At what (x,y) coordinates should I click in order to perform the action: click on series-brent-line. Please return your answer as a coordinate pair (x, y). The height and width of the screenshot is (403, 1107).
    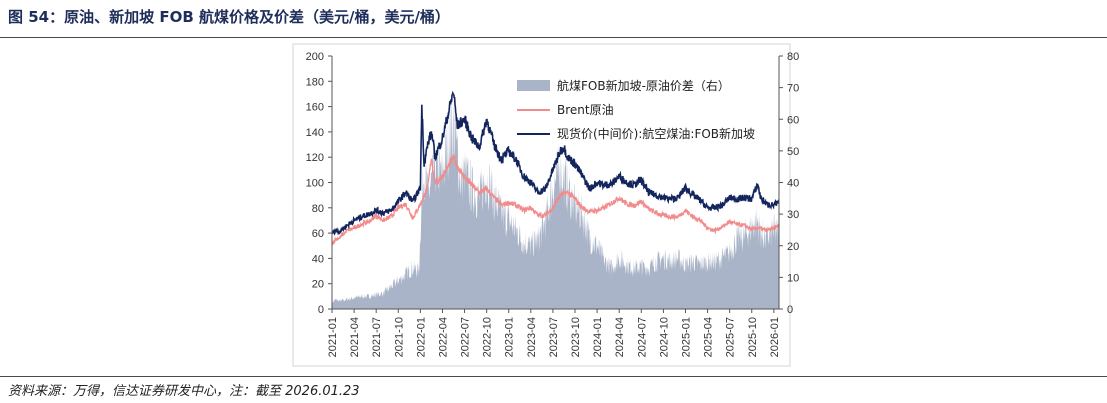
    Looking at the image, I should click on (555, 200).